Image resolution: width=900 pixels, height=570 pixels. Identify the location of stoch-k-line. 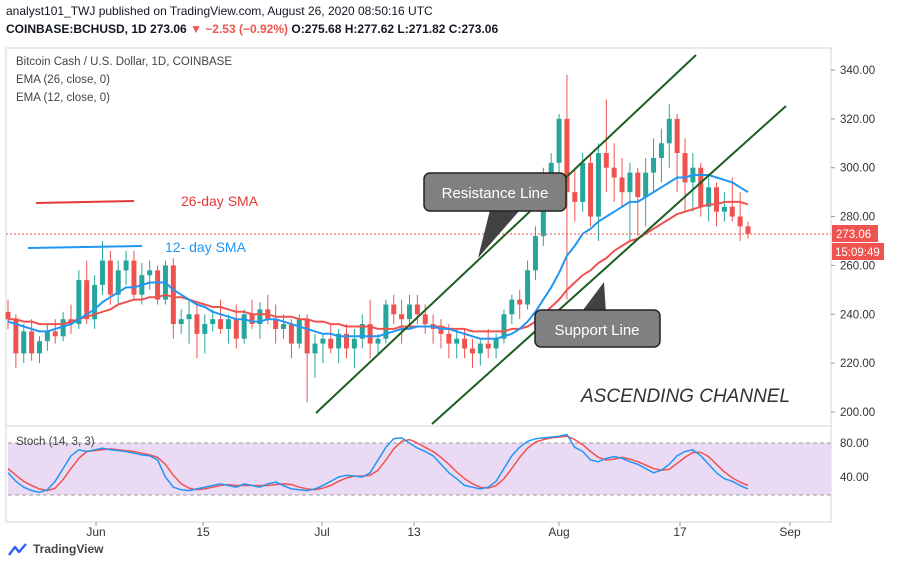
(378, 463).